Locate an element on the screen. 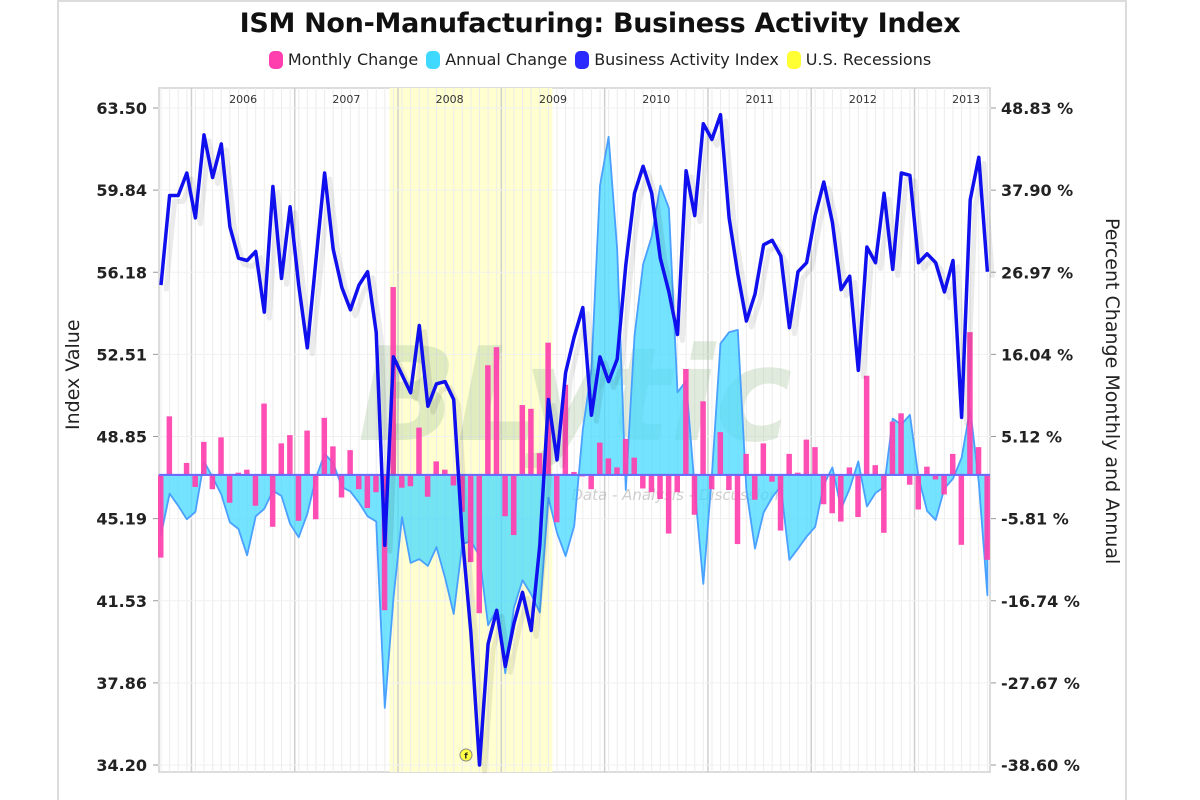 This screenshot has height=800, width=1200. legend-swatch-monthly-change is located at coordinates (275, 59).